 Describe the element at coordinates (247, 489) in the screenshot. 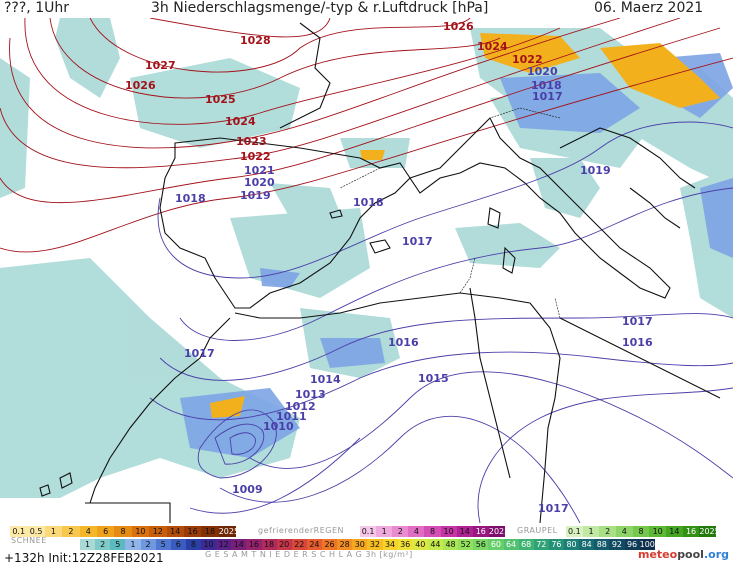

I see `isobar-label: 1009` at that location.